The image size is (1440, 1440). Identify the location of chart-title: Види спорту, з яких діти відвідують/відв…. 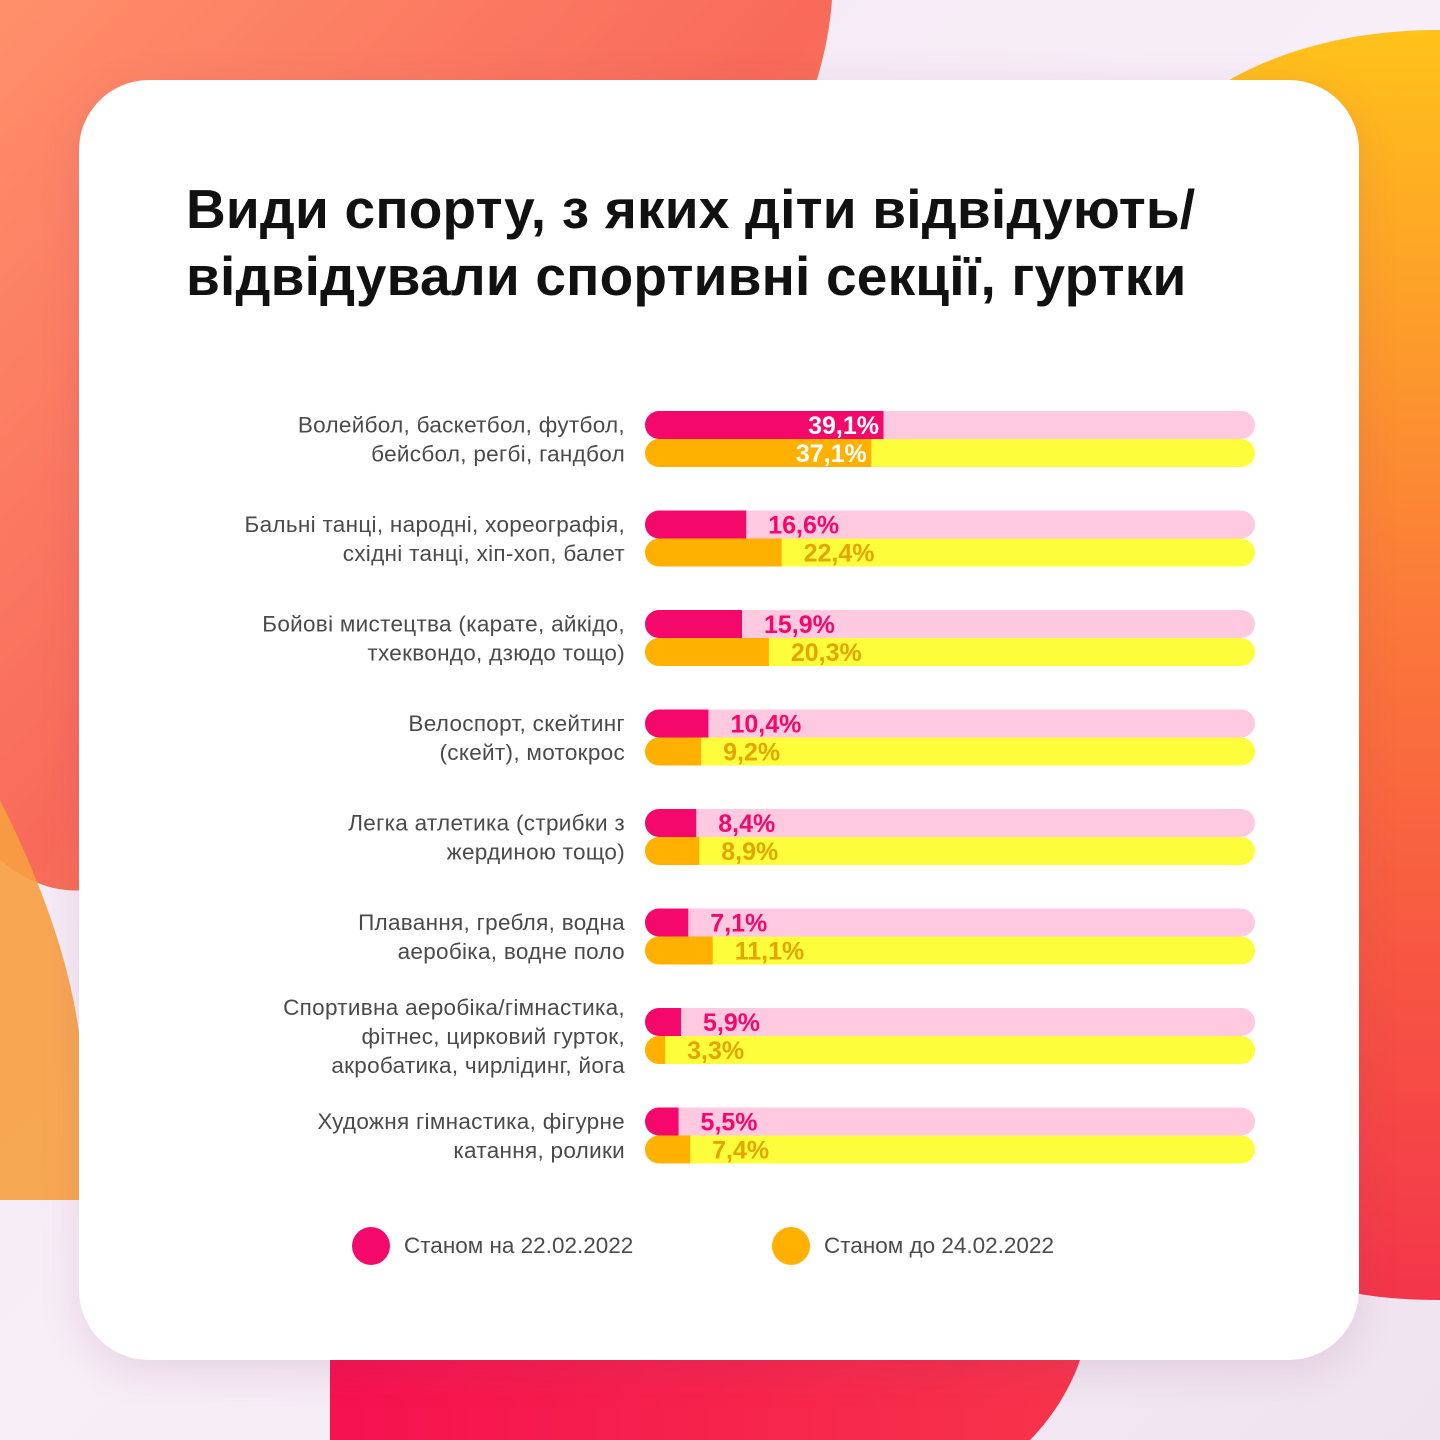
(691, 242).